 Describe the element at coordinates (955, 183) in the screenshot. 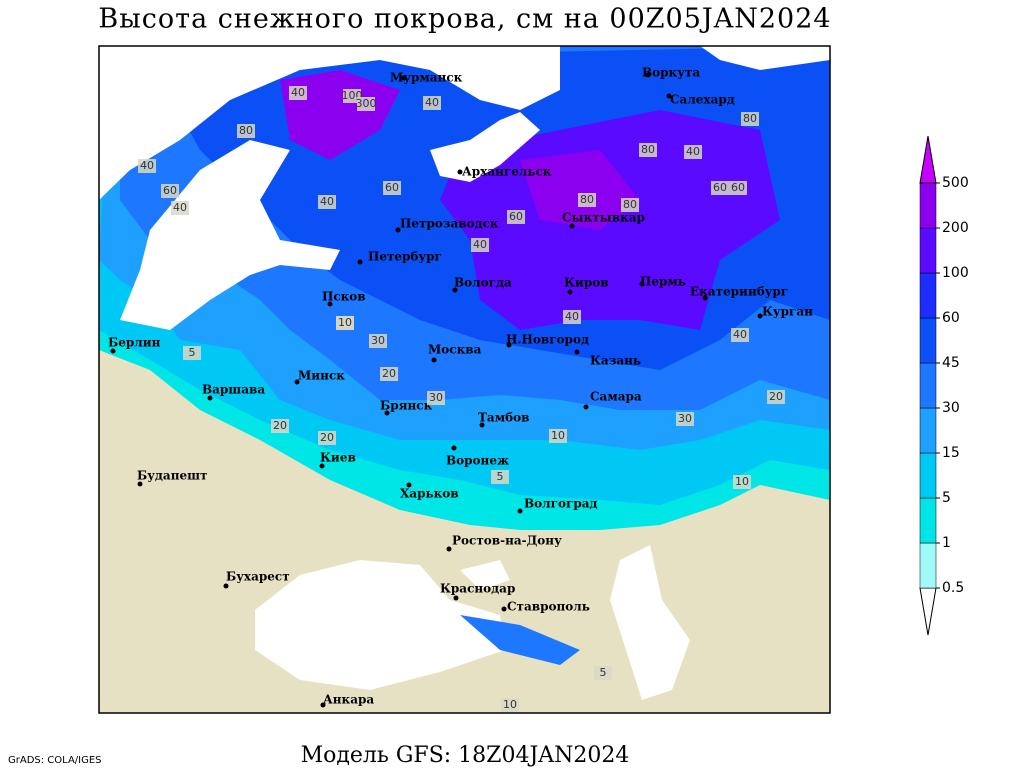

I see `colorbar-label: 500` at that location.